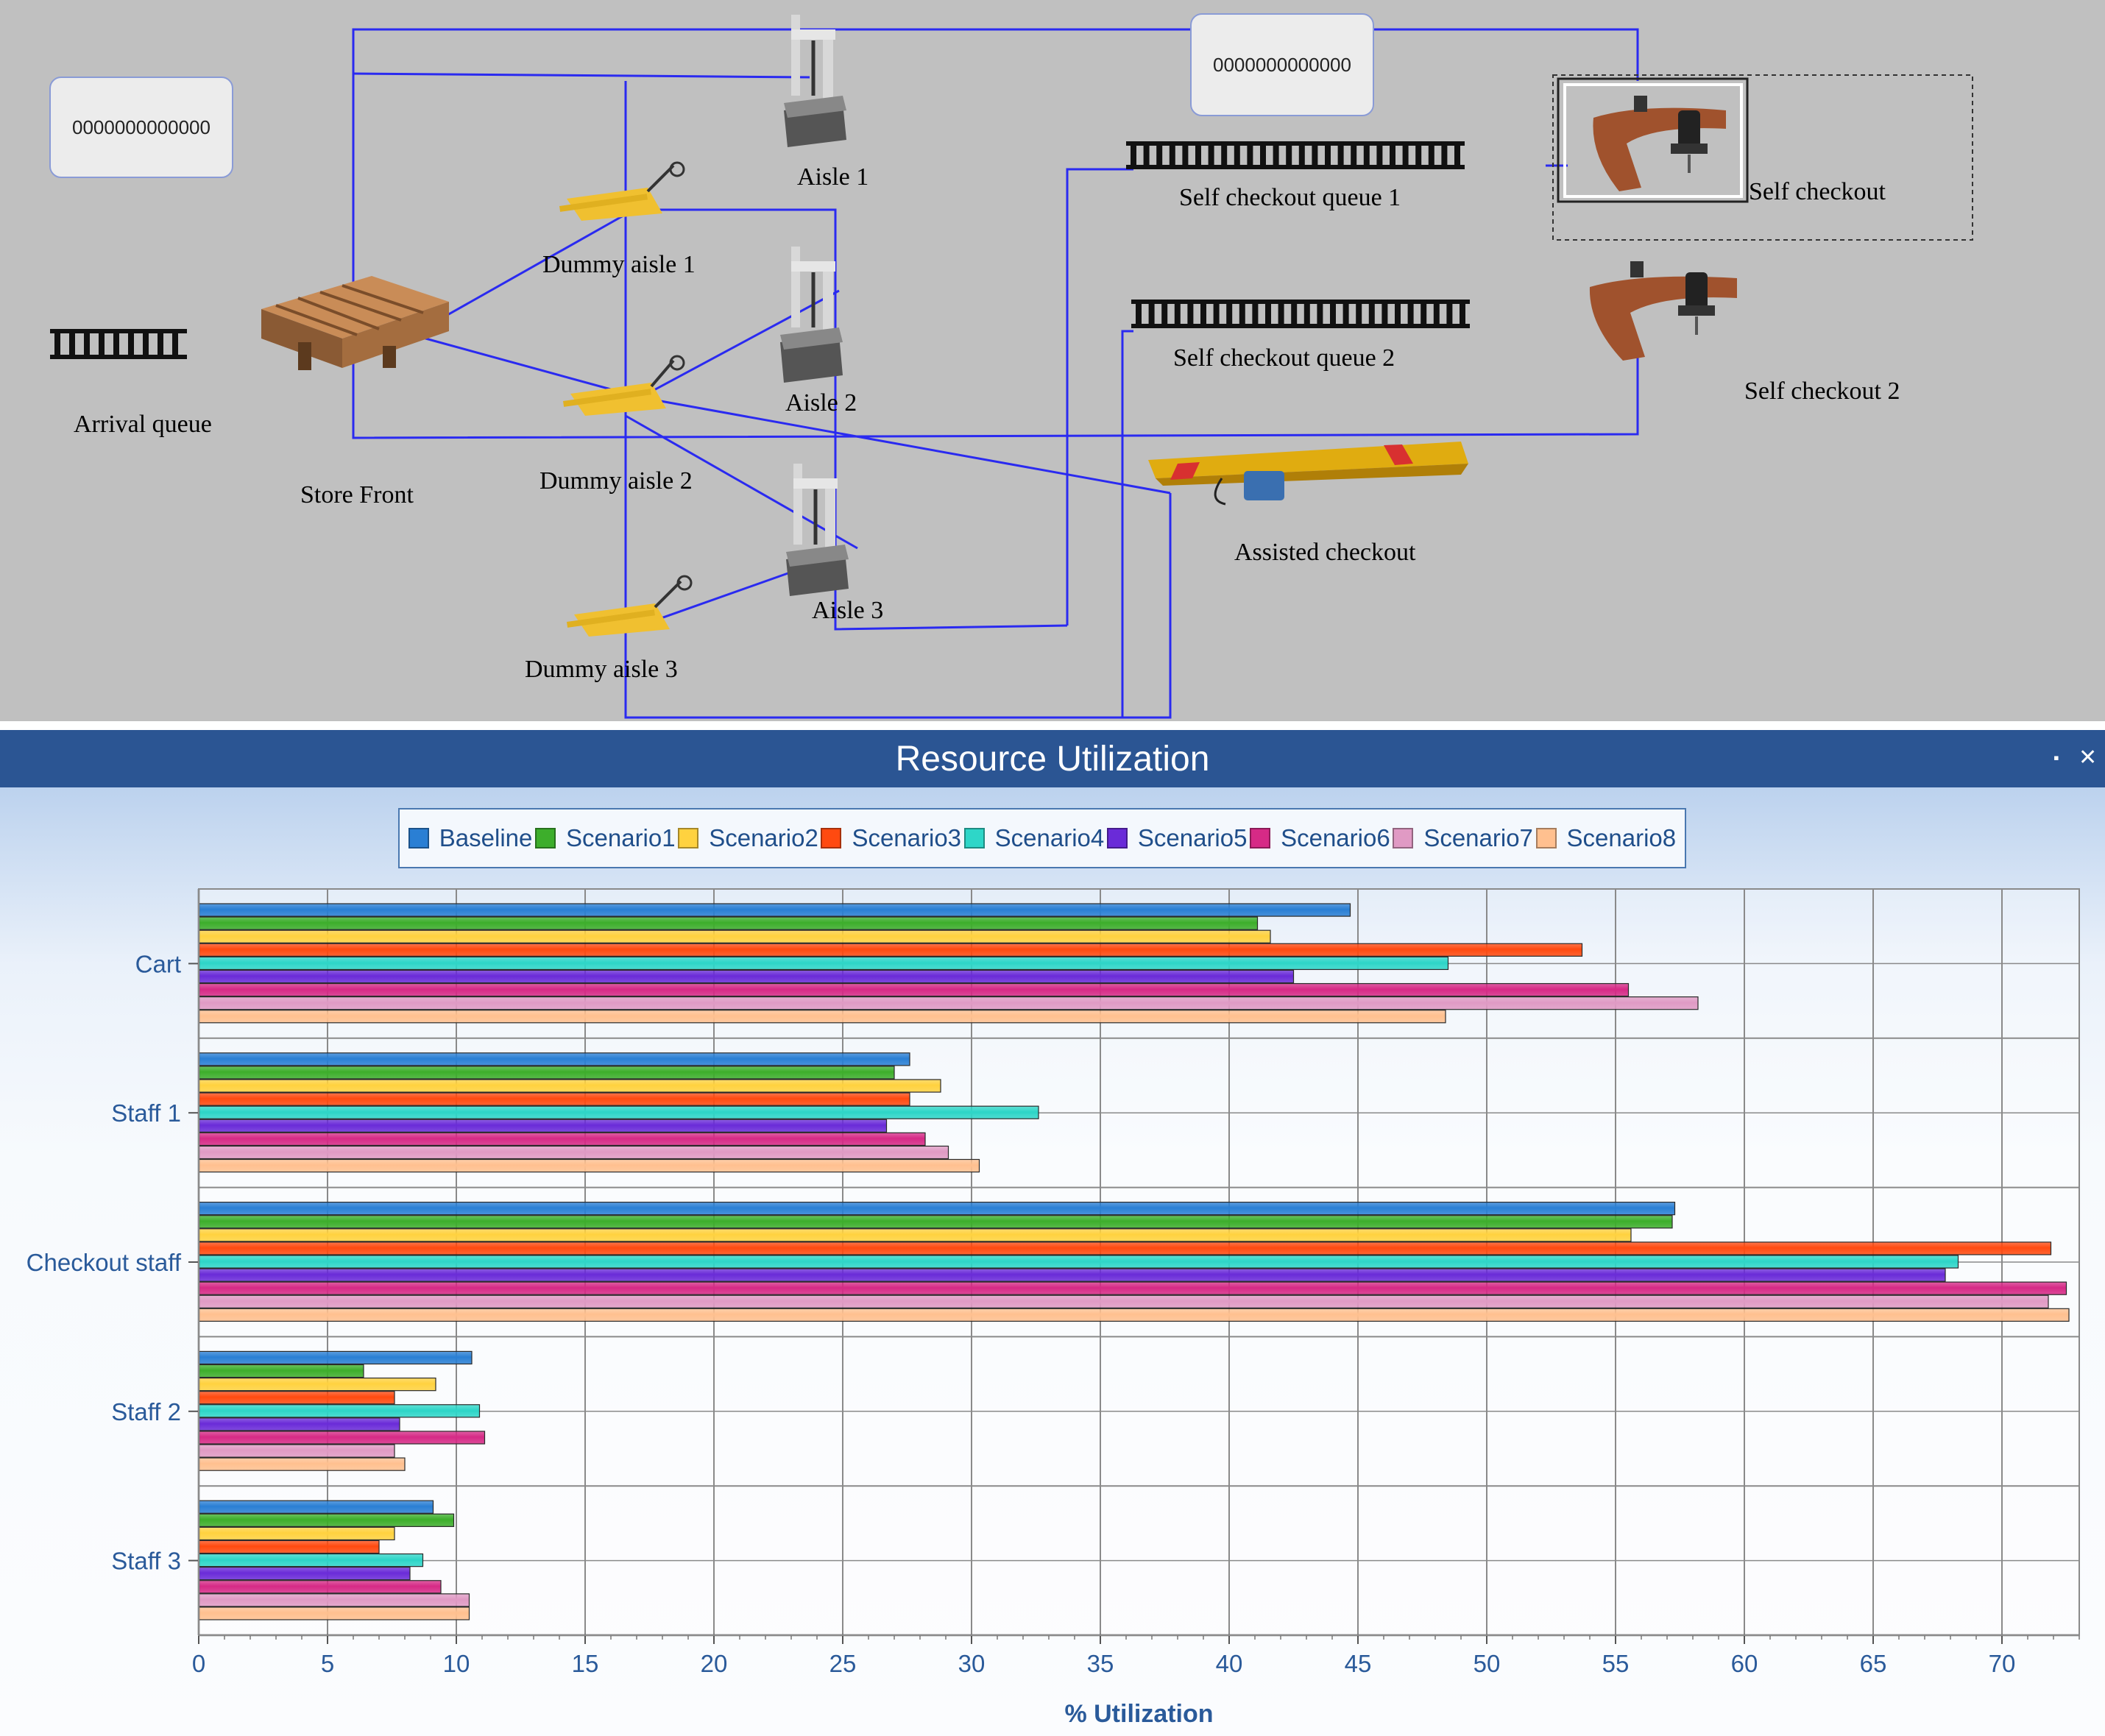 The width and height of the screenshot is (2105, 1736). What do you see at coordinates (1133, 1288) in the screenshot?
I see `bar-scenario6-checkout-staff` at bounding box center [1133, 1288].